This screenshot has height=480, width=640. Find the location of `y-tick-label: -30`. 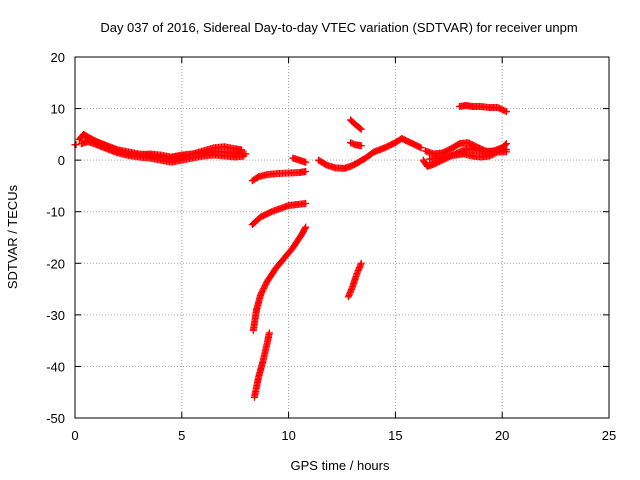

y-tick-label: -30 is located at coordinates (55, 315).